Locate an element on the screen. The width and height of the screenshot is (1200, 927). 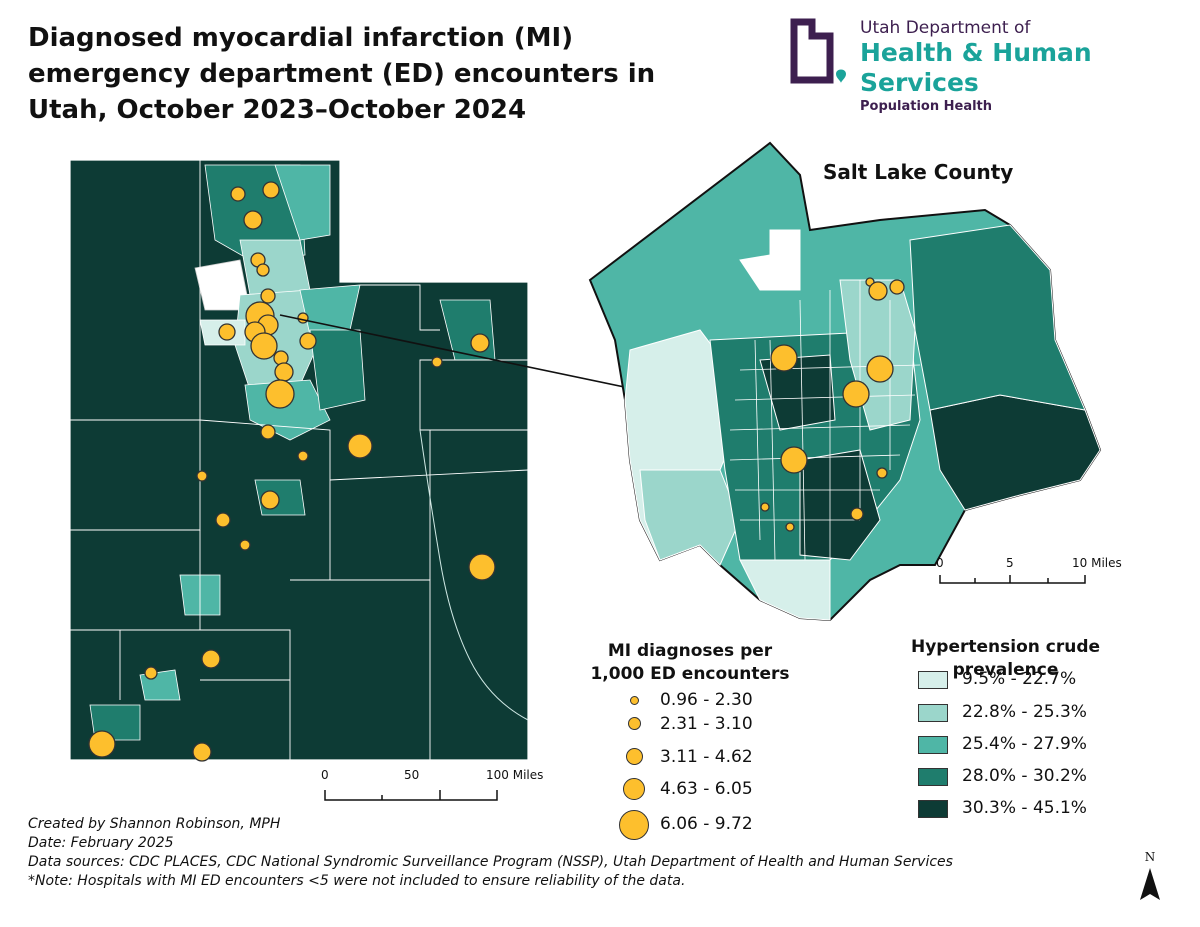
north-arrow: N is located at coordinates (1150, 880).